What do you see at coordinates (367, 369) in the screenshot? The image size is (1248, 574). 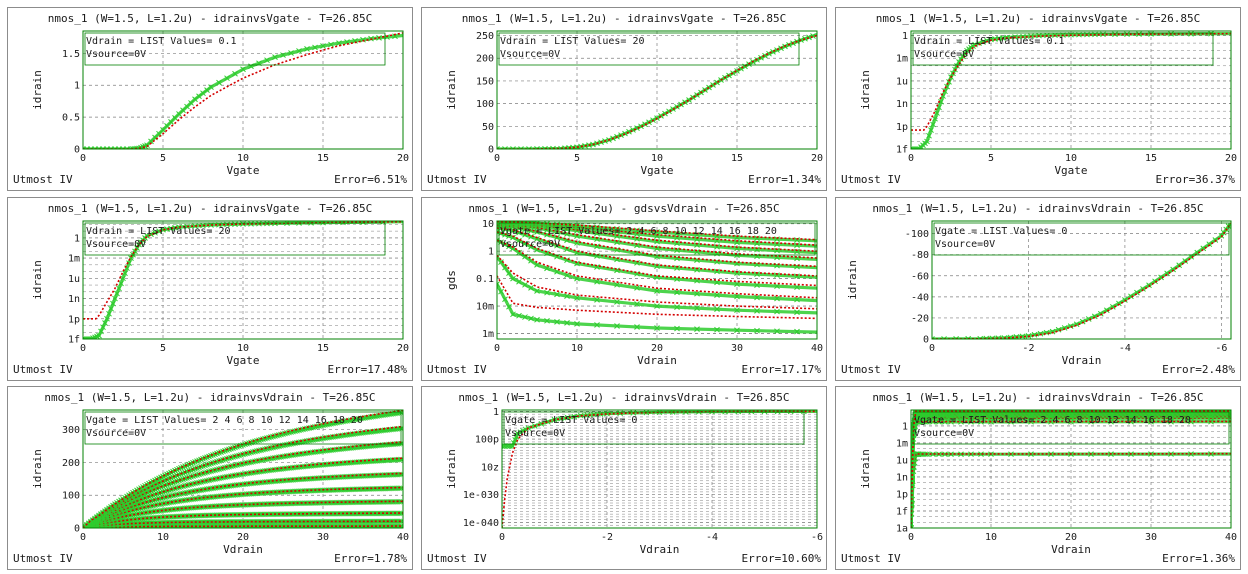 I see `footer-error-label: Error=17.48%` at bounding box center [367, 369].